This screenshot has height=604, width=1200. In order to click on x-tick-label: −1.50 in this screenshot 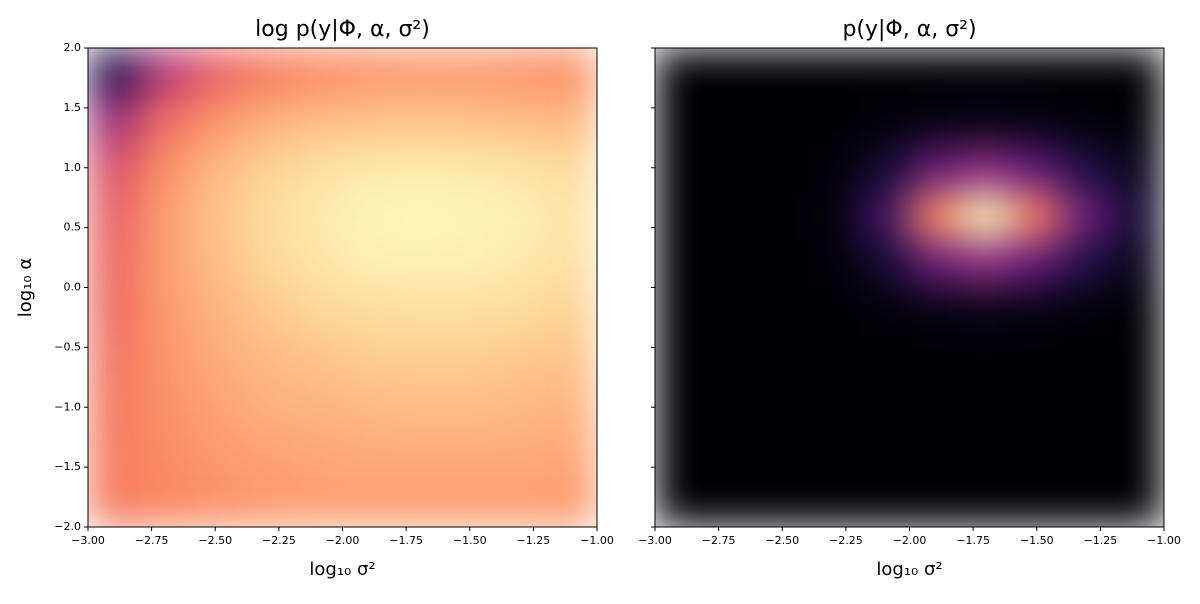, I will do `click(470, 540)`.